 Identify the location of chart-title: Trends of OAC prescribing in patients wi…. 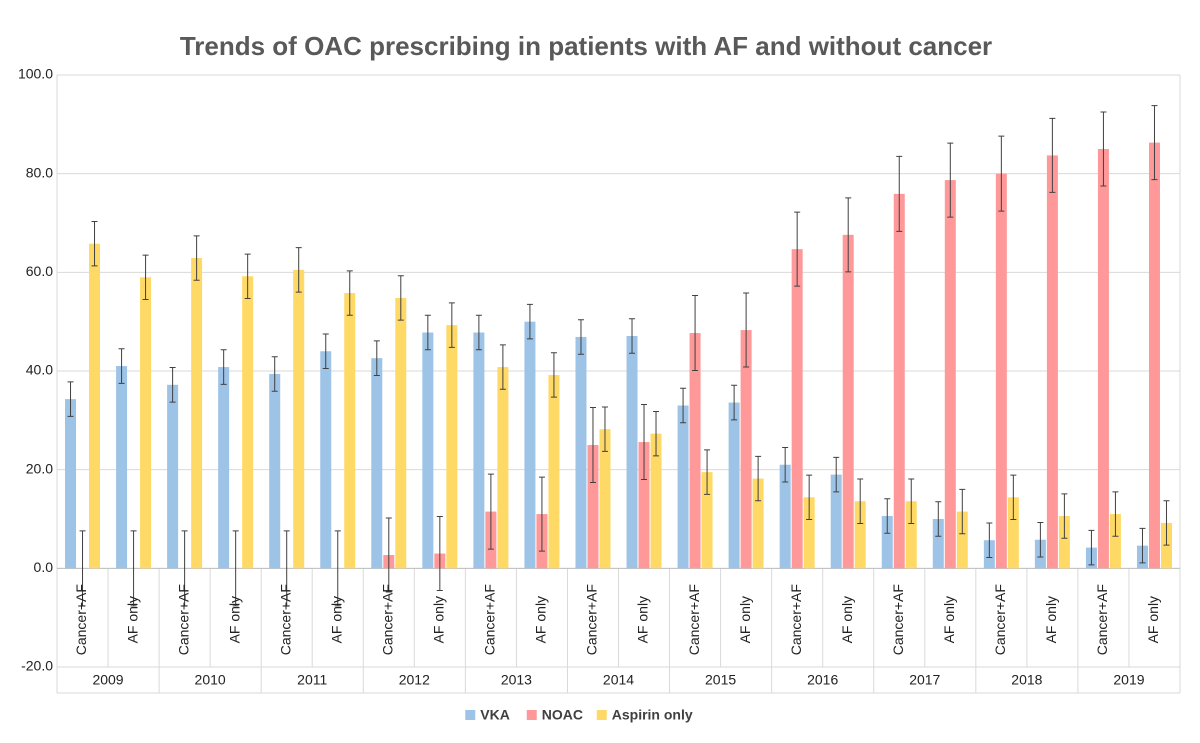
(586, 46).